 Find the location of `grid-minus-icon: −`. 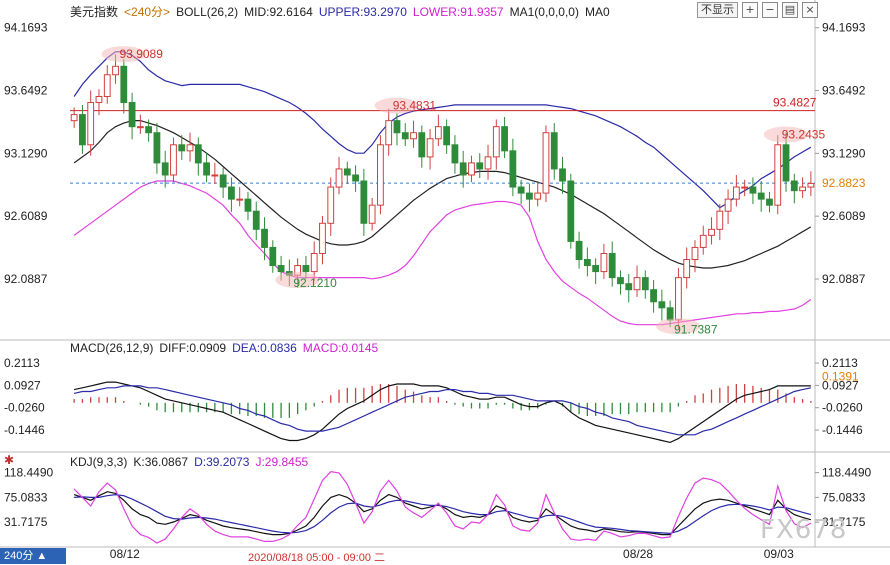

grid-minus-icon: − is located at coordinates (770, 10).